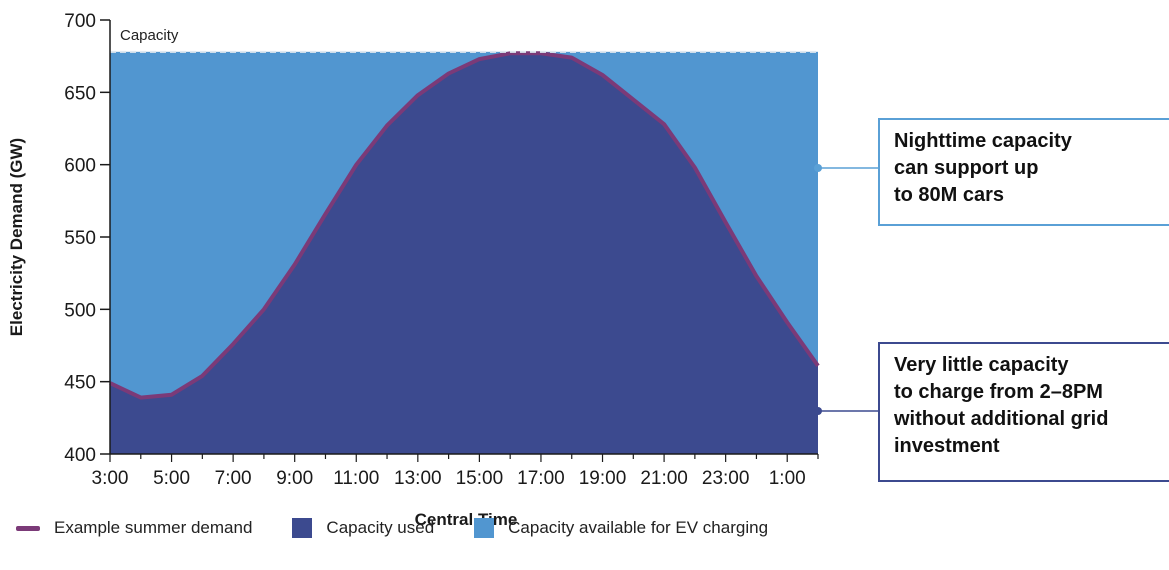 The height and width of the screenshot is (570, 1169). What do you see at coordinates (966, 168) in the screenshot?
I see `callout-line: can support up` at bounding box center [966, 168].